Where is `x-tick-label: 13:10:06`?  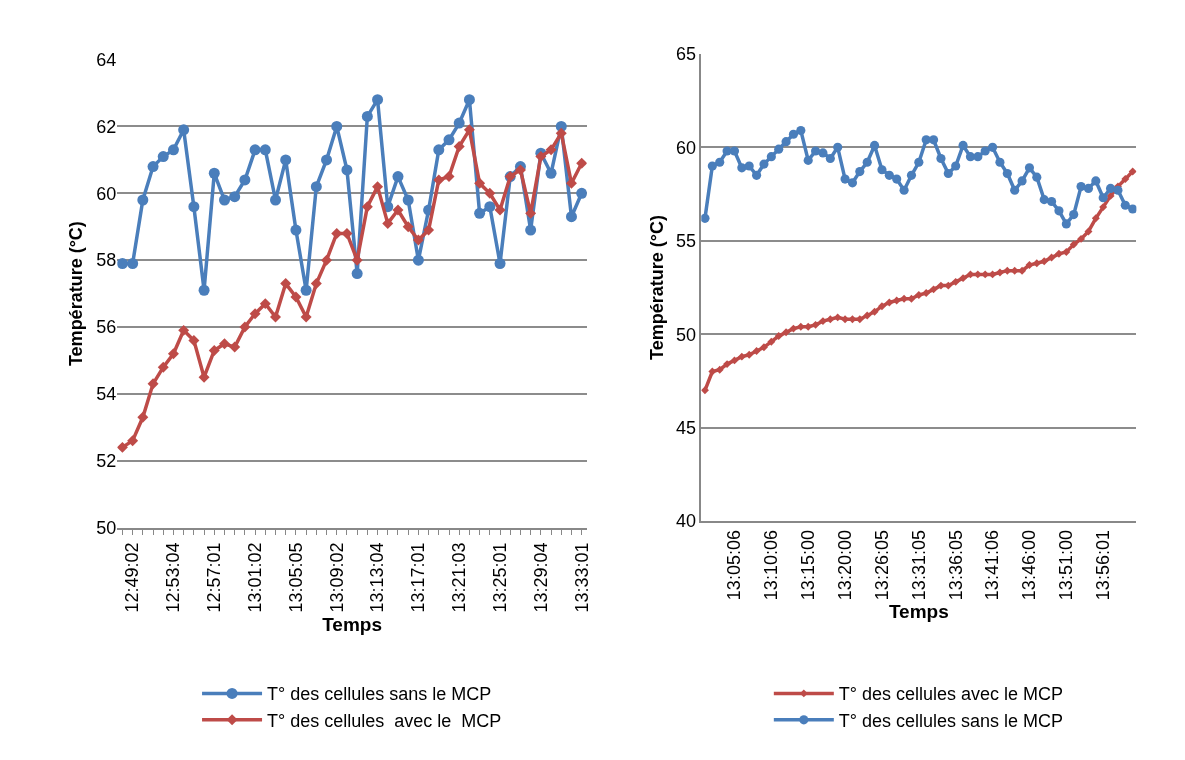
x-tick-label: 13:10:06 is located at coordinates (771, 565).